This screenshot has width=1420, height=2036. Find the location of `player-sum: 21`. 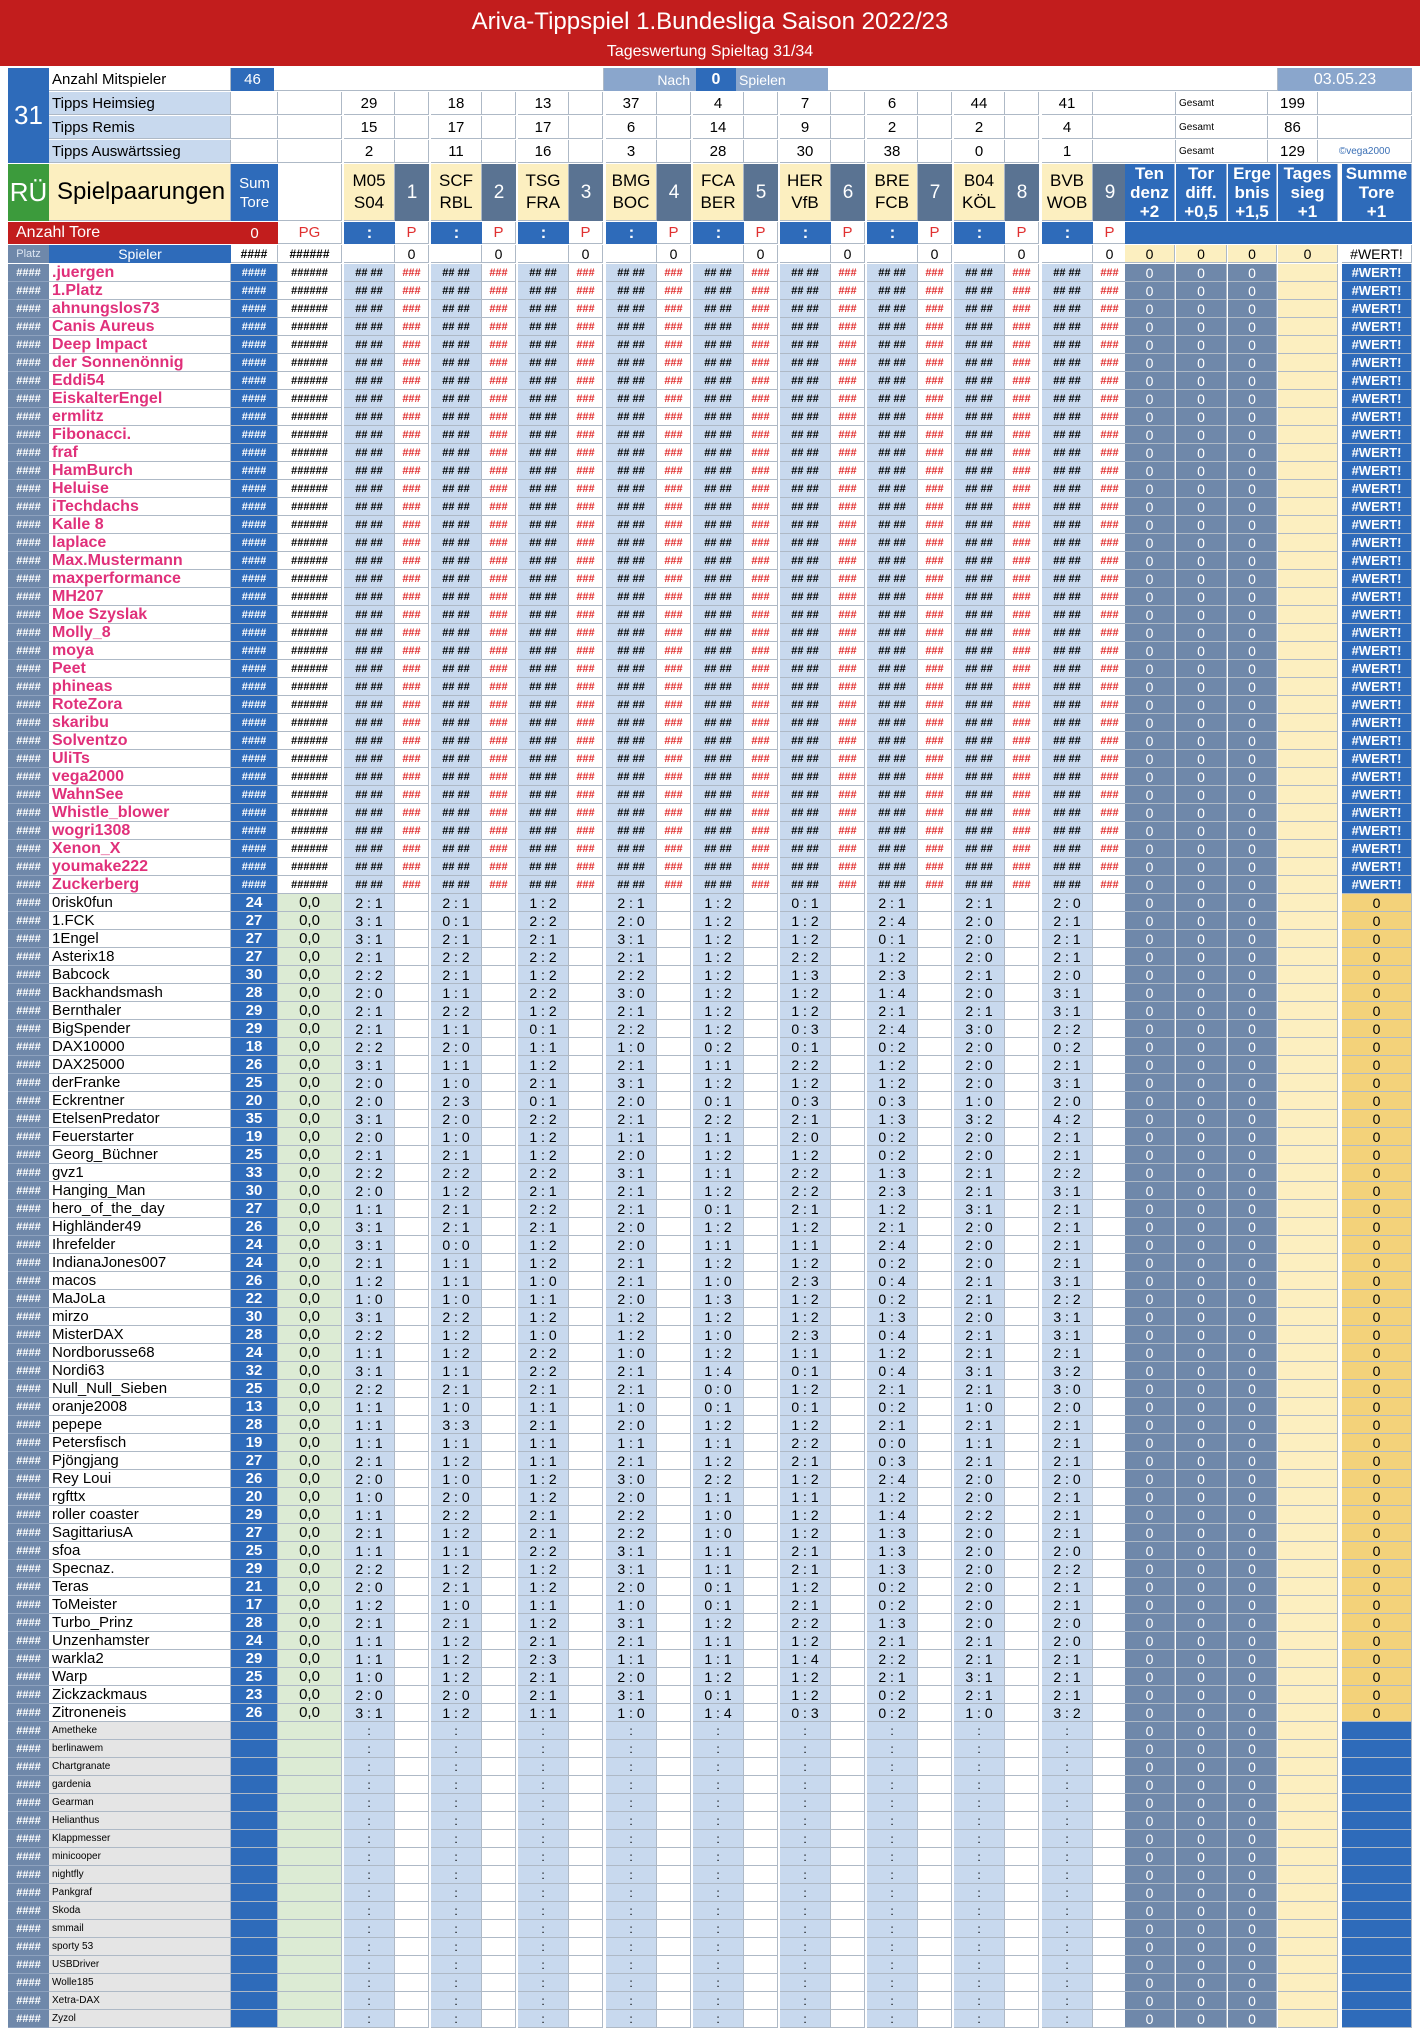

player-sum: 21 is located at coordinates (254, 1587).